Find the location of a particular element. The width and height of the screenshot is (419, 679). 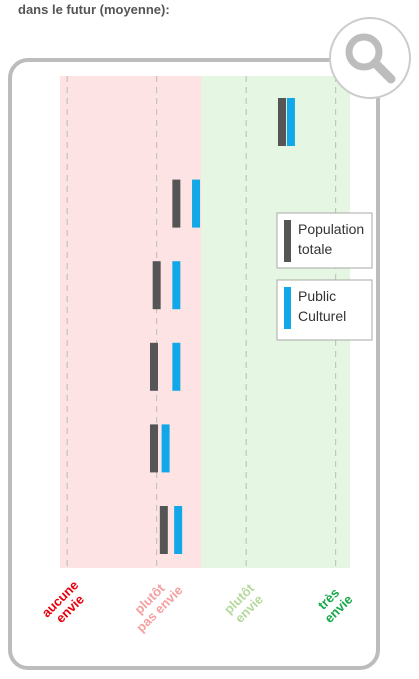

chart-title: dans le futur (moyenne): is located at coordinates (94, 9).